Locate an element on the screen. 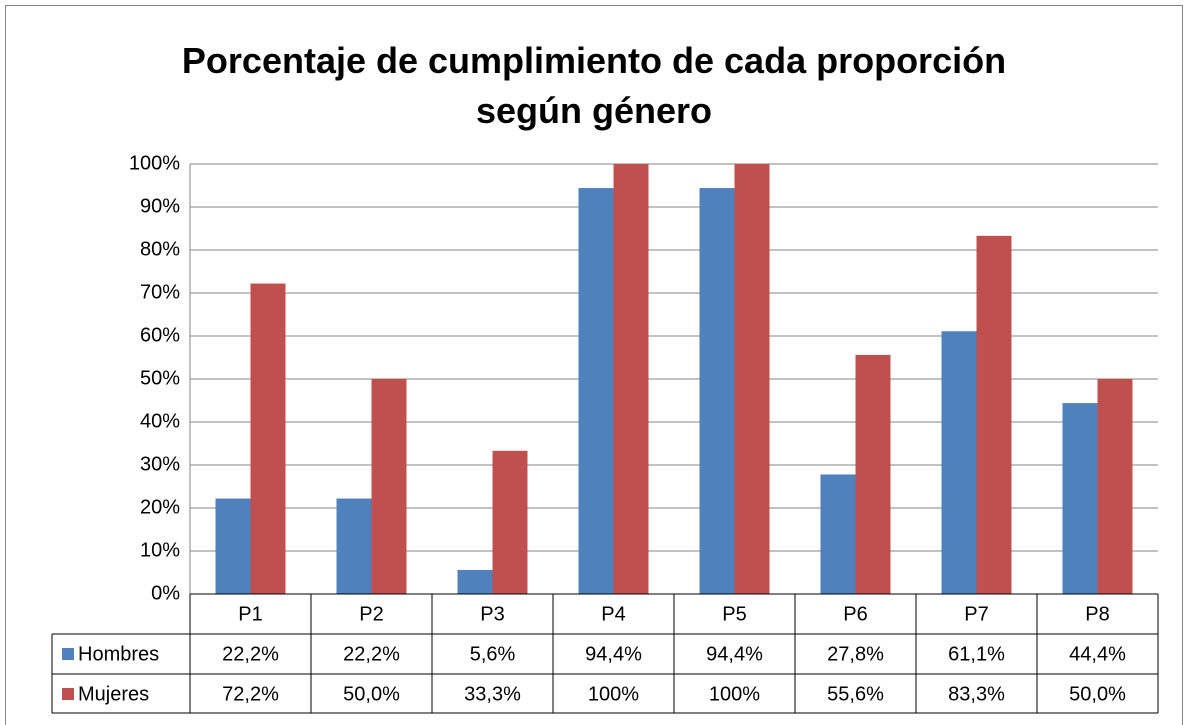 Image resolution: width=1188 pixels, height=725 pixels. y-tick-label: 50% is located at coordinates (160, 378).